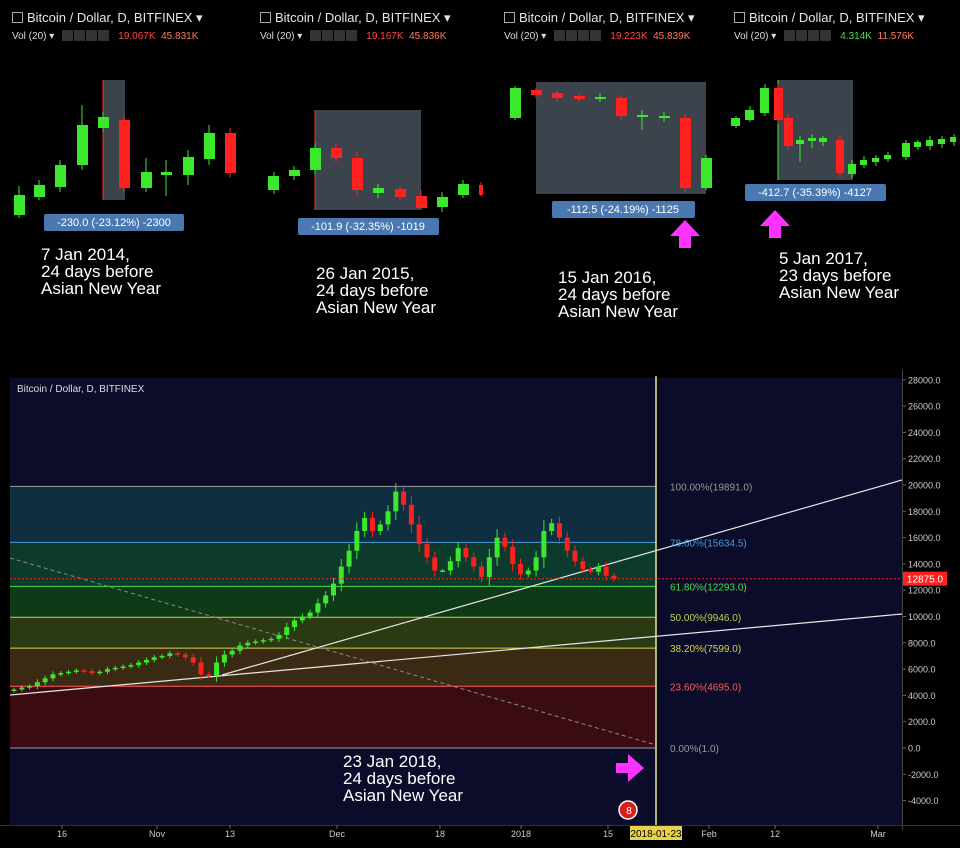 The image size is (960, 848). What do you see at coordinates (914, 749) in the screenshot?
I see `y-tick-label: 0.0` at bounding box center [914, 749].